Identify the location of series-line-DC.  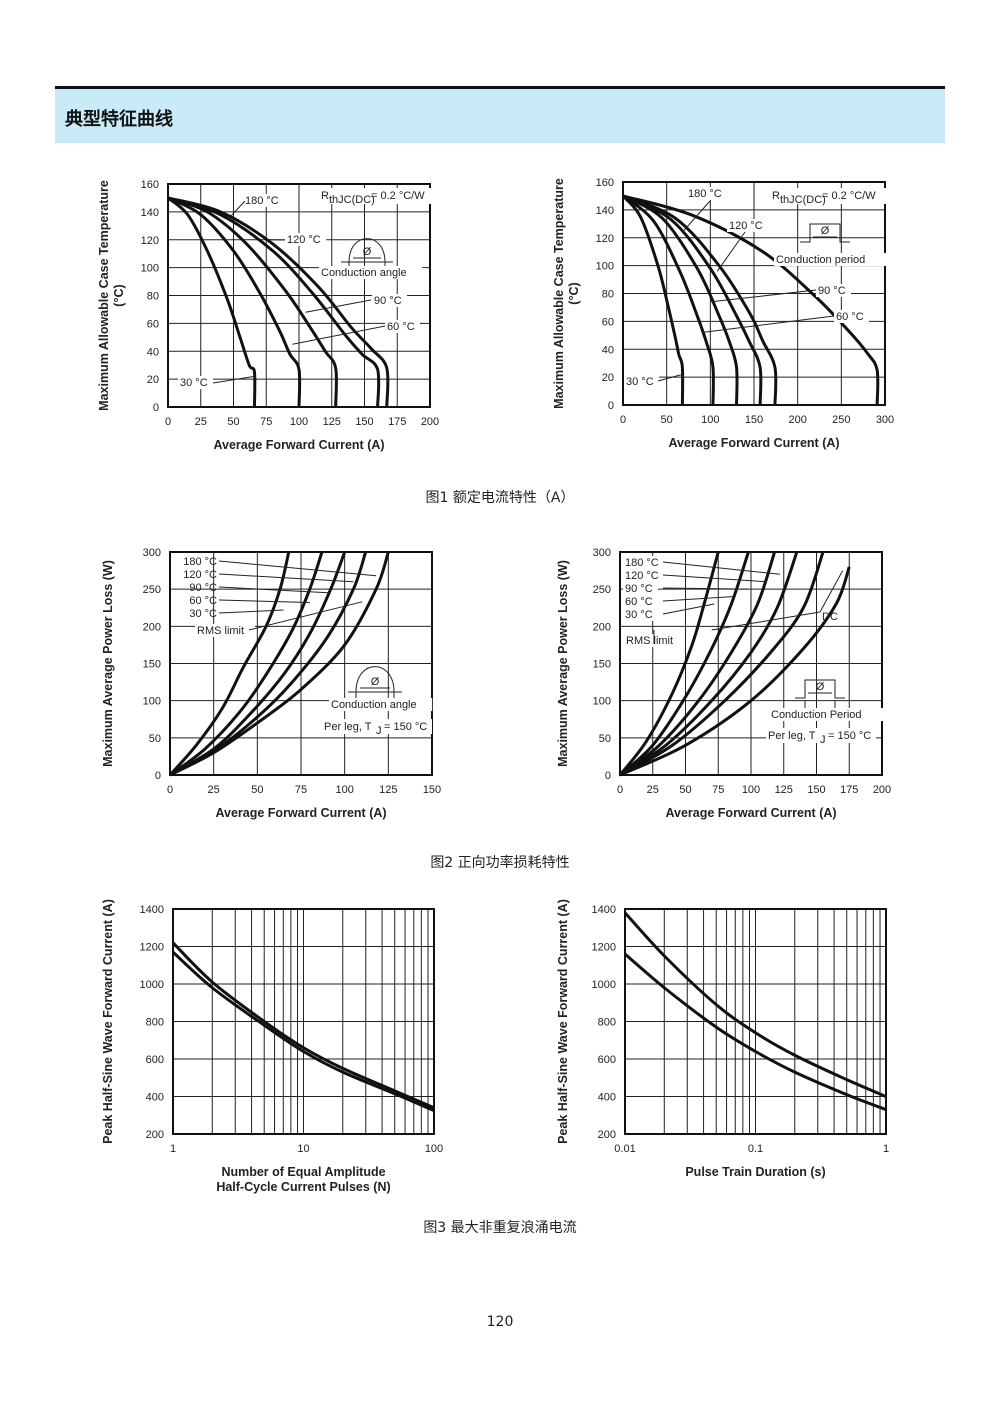
(751, 300).